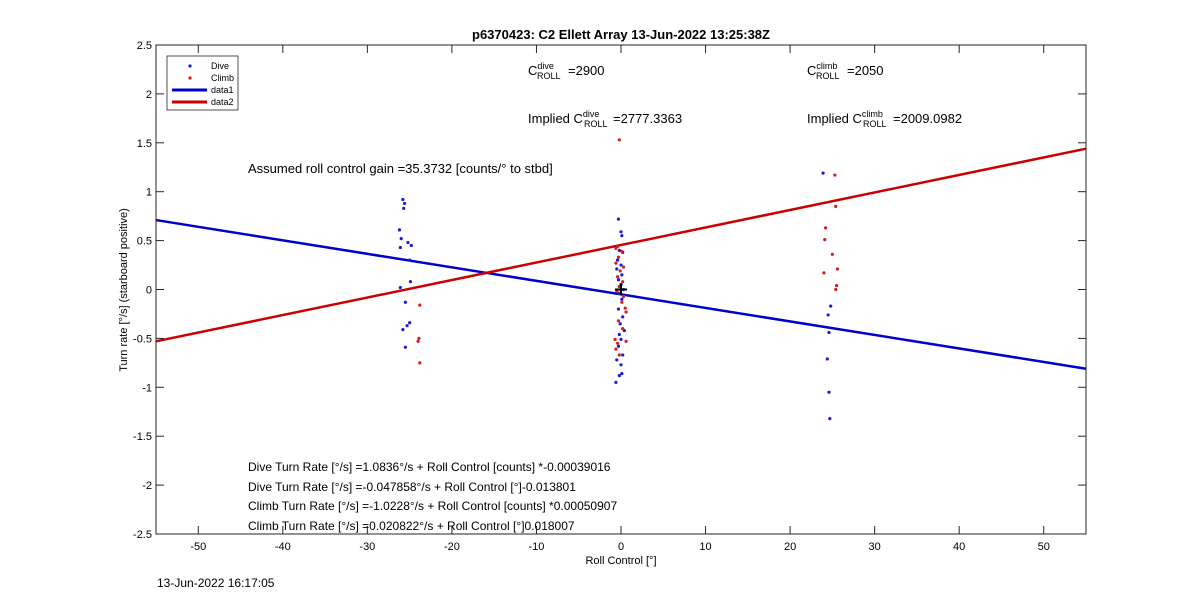  I want to click on y-tick-label: -1.5, so click(142, 437).